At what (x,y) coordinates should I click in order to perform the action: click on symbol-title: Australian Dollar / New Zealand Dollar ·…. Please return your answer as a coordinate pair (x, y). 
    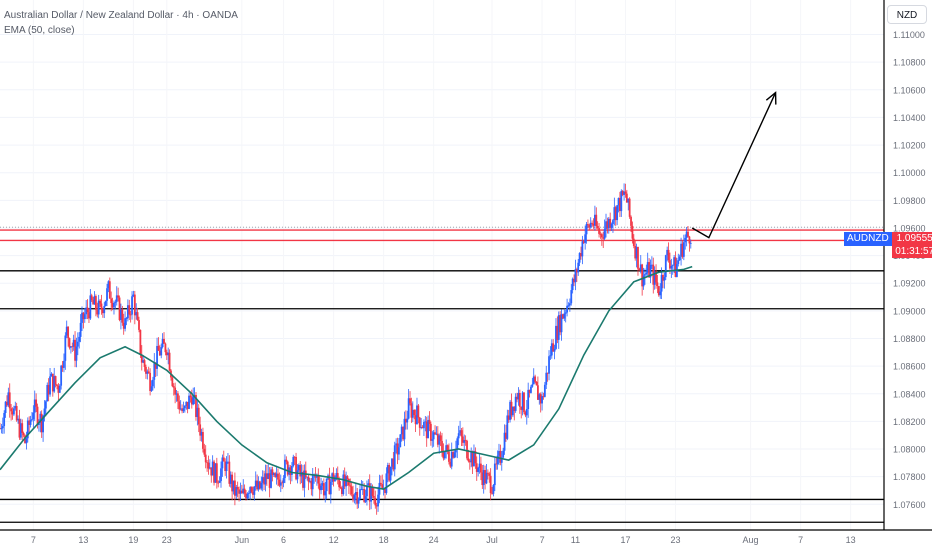
    Looking at the image, I should click on (121, 15).